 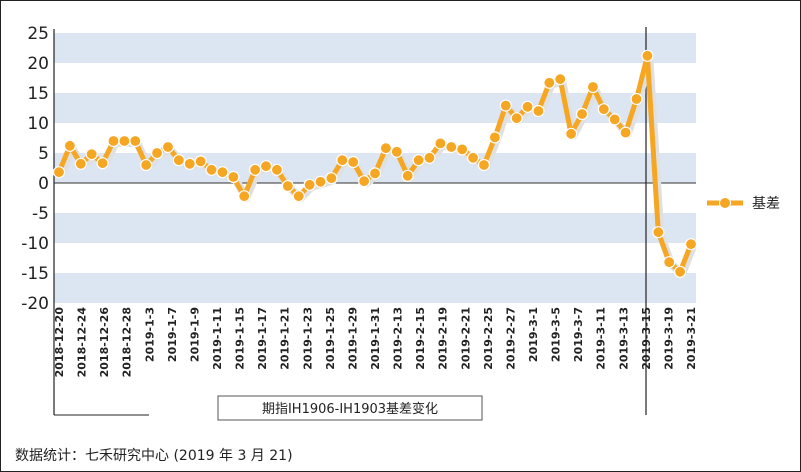 What do you see at coordinates (43, 184) in the screenshot?
I see `y-tick-label: 0` at bounding box center [43, 184].